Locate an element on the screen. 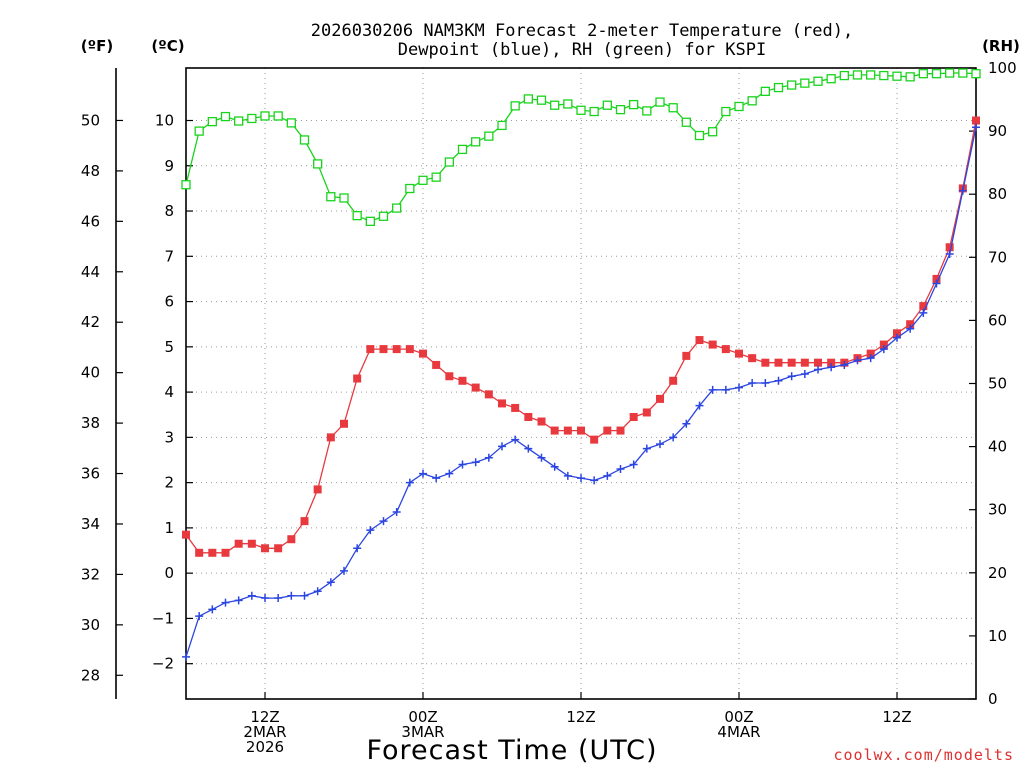 This screenshot has width=1024, height=768. celsius-tick-label-6: 4 is located at coordinates (169, 392).